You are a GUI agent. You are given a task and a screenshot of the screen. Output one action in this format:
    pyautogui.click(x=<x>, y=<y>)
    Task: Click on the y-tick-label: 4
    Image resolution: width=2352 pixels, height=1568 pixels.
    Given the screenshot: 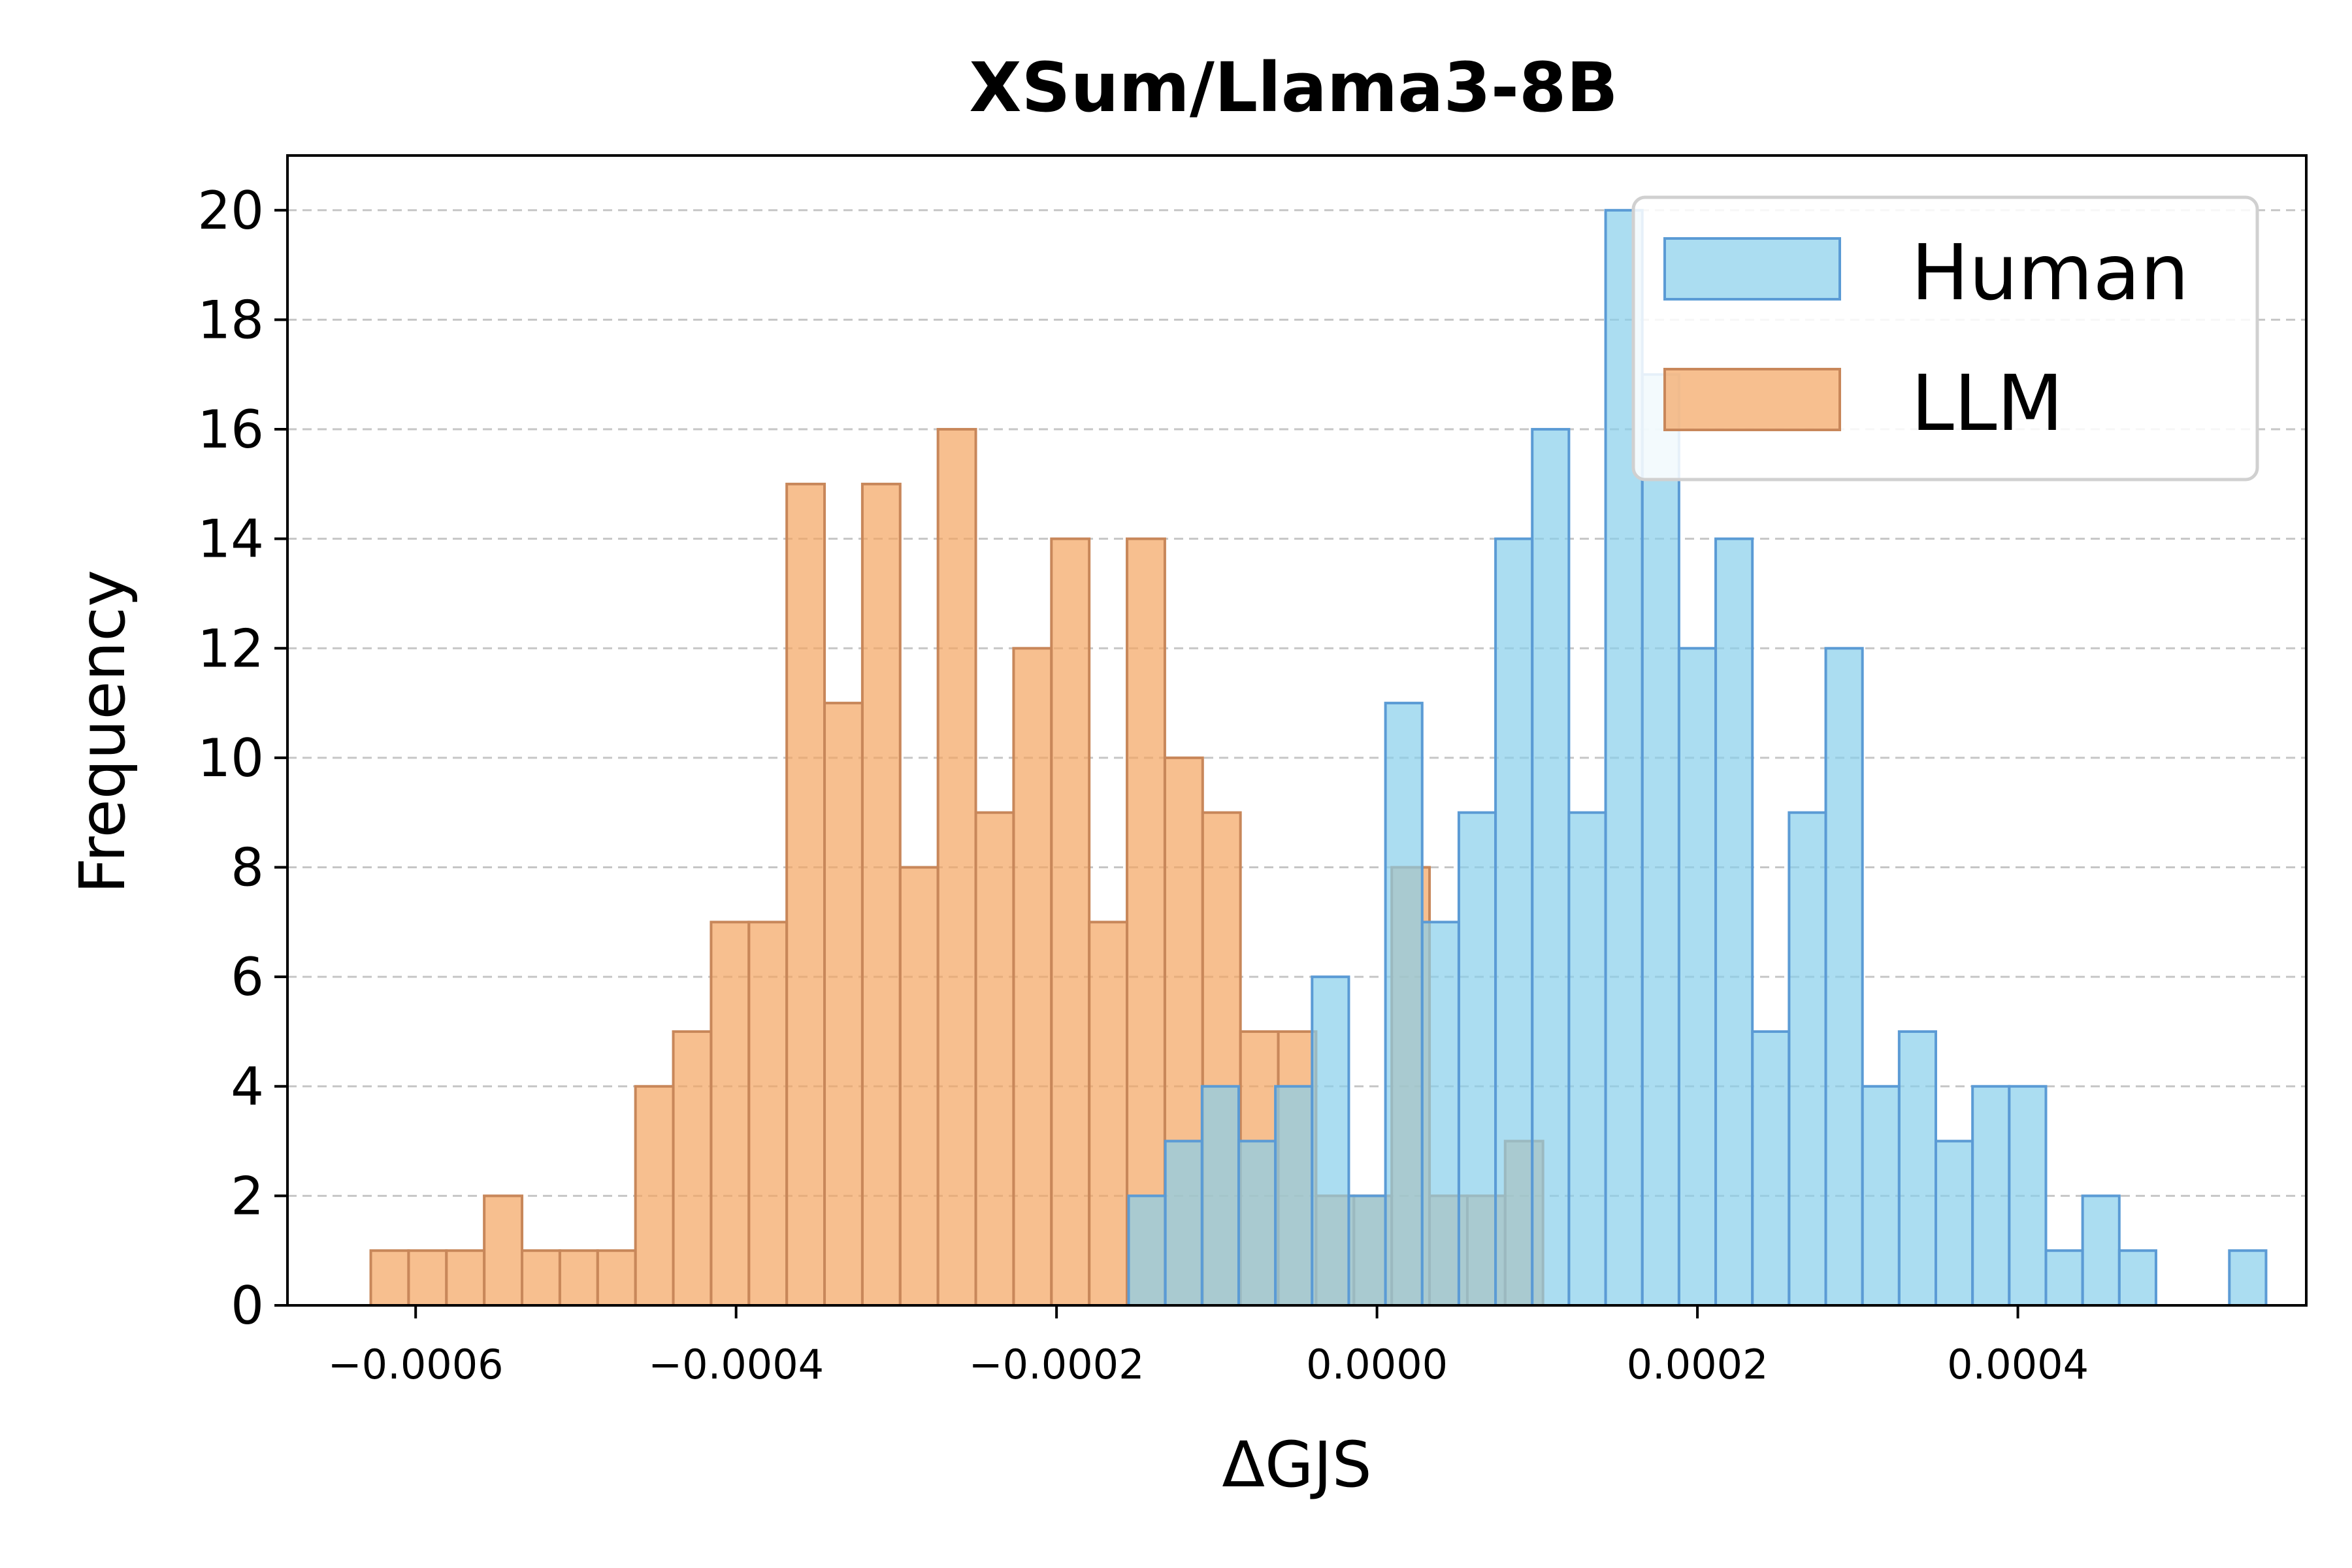 What is the action you would take?
    pyautogui.click(x=247, y=1086)
    